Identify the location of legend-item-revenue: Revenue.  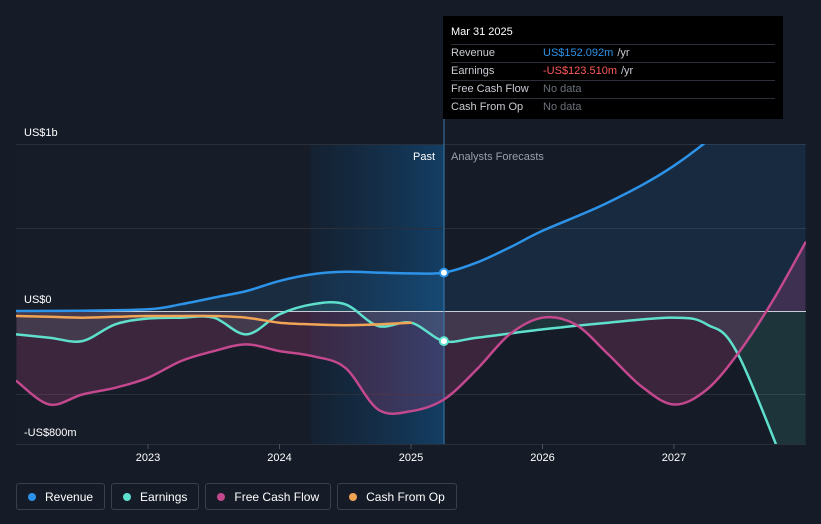
(61, 496).